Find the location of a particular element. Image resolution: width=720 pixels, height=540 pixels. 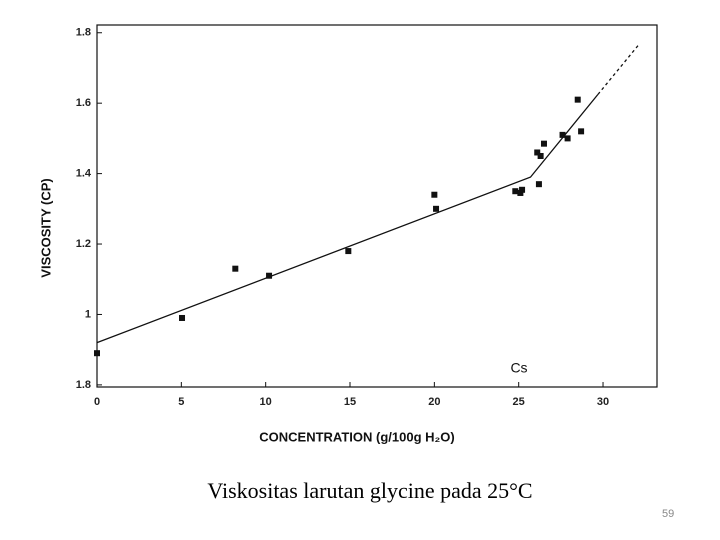

fit-line is located at coordinates (618, 69).